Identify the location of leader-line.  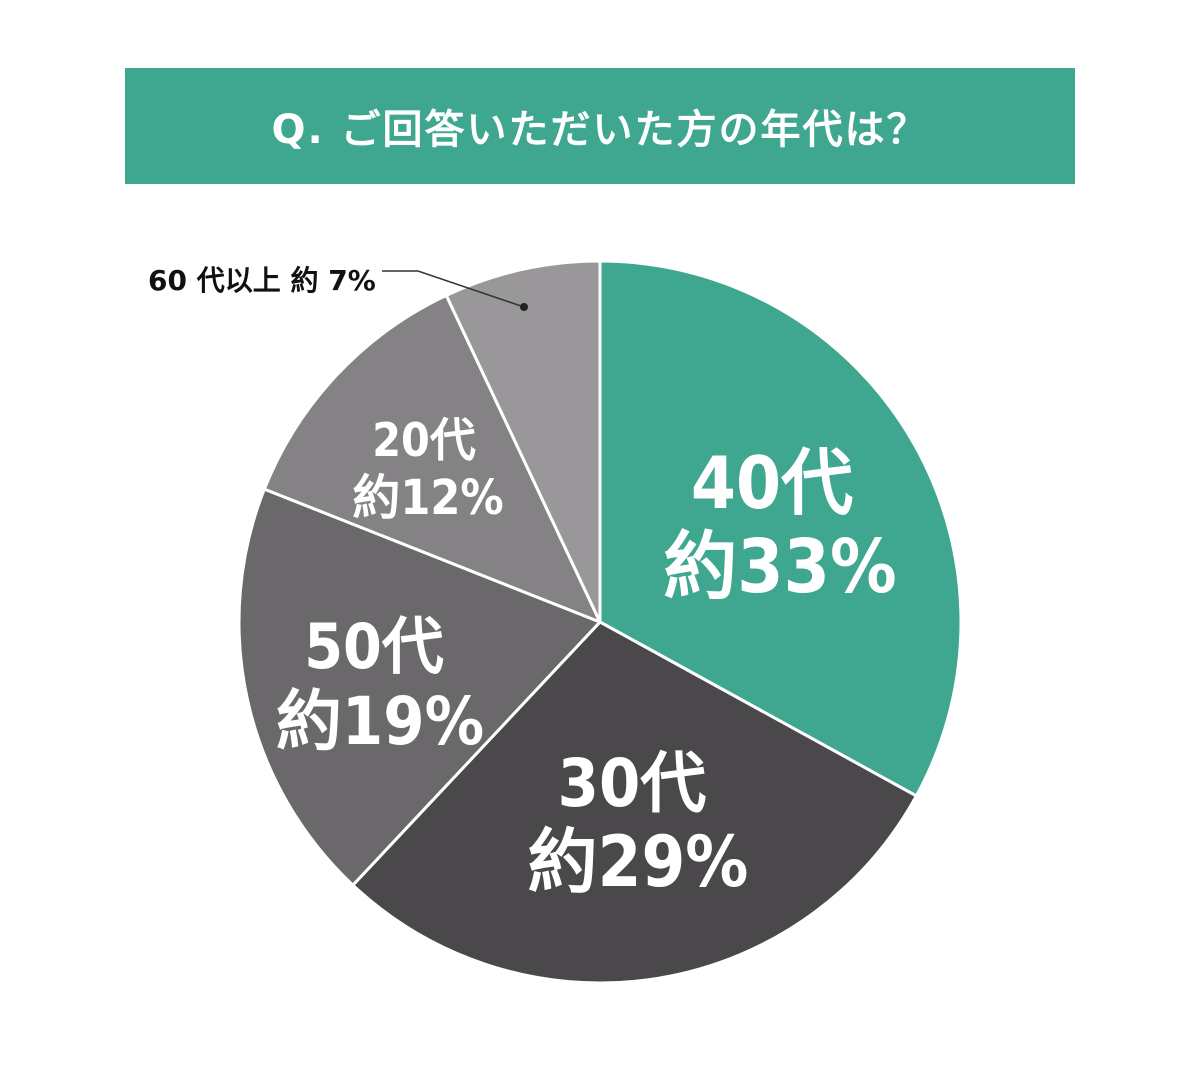
(453, 289).